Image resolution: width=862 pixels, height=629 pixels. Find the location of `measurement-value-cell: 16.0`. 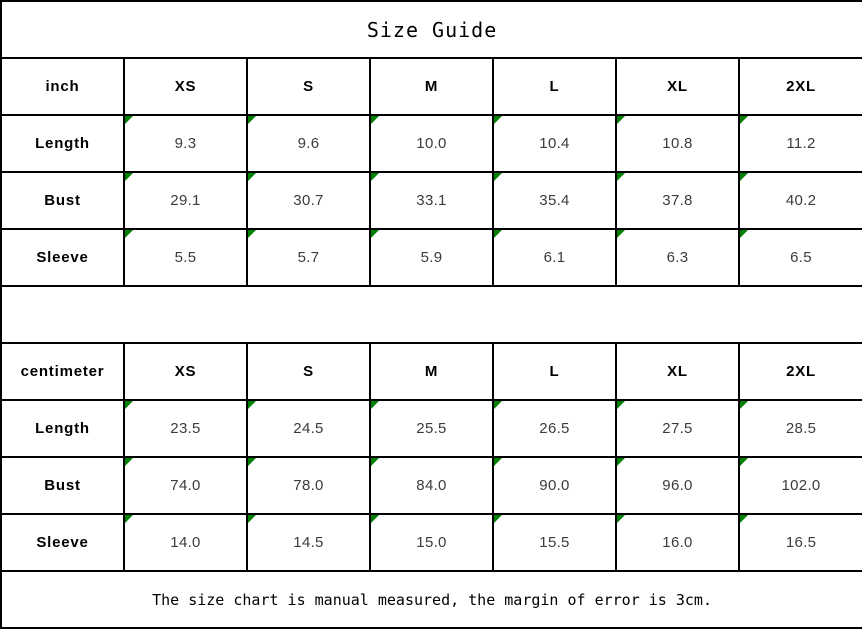

measurement-value-cell: 16.0 is located at coordinates (677, 542).